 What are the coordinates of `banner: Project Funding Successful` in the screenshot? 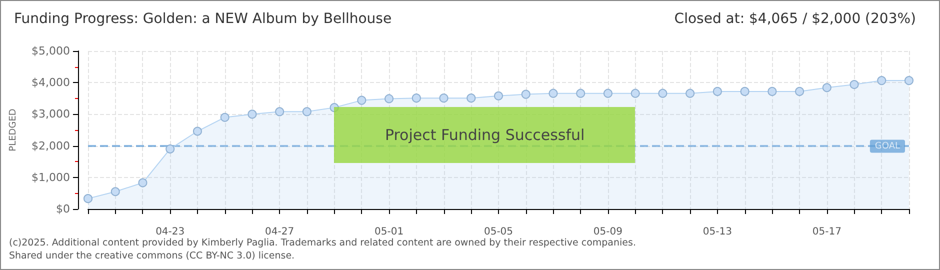 It's located at (485, 135).